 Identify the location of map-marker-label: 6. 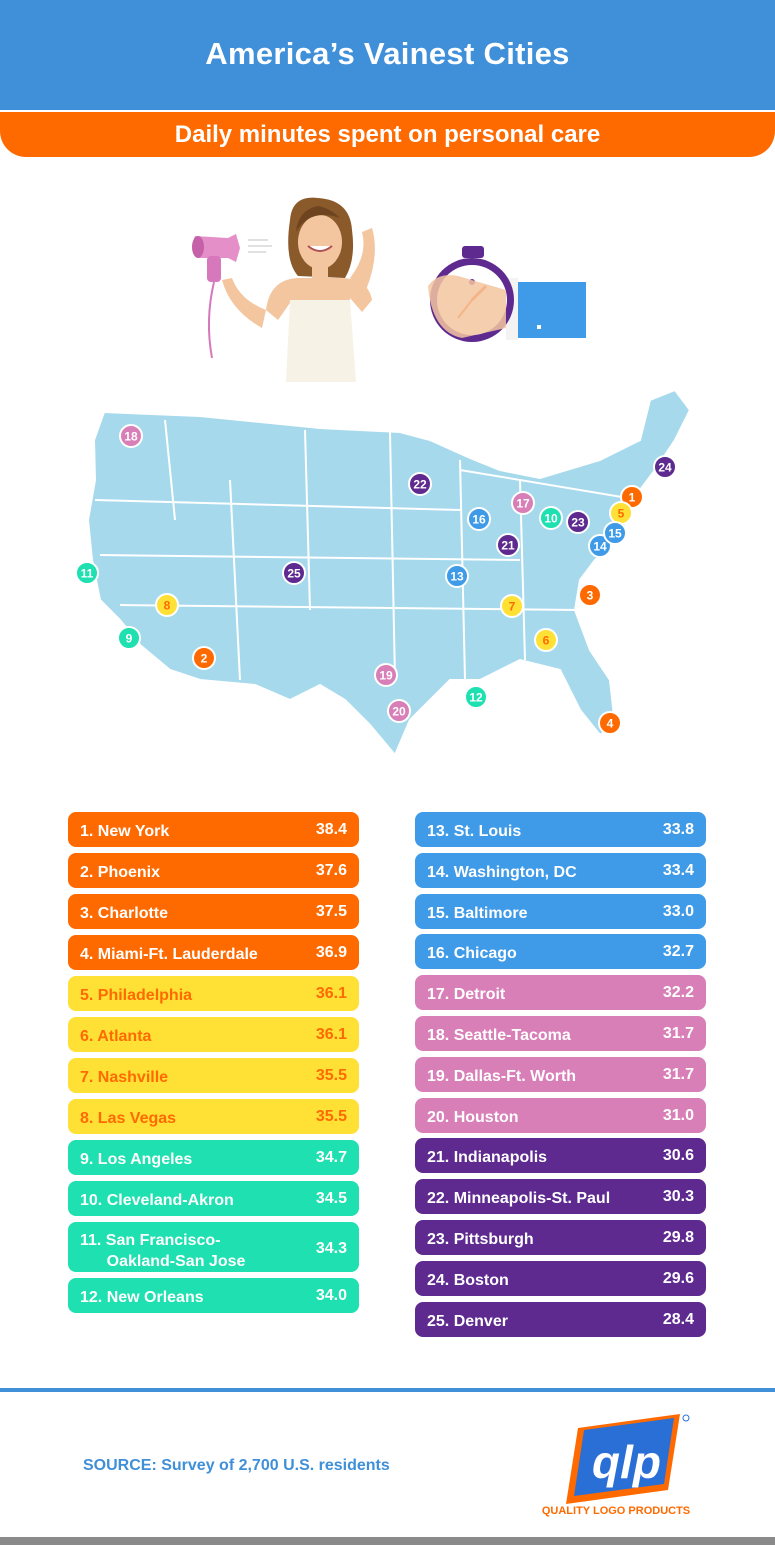
(546, 641).